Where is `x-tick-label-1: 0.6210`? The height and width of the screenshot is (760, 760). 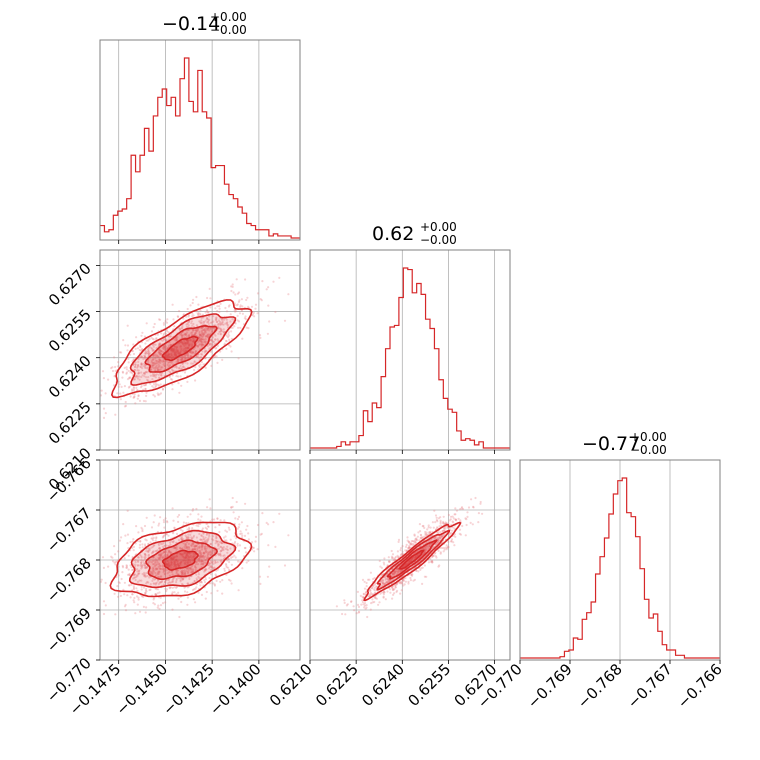
x-tick-label-1: 0.6210 is located at coordinates (291, 685).